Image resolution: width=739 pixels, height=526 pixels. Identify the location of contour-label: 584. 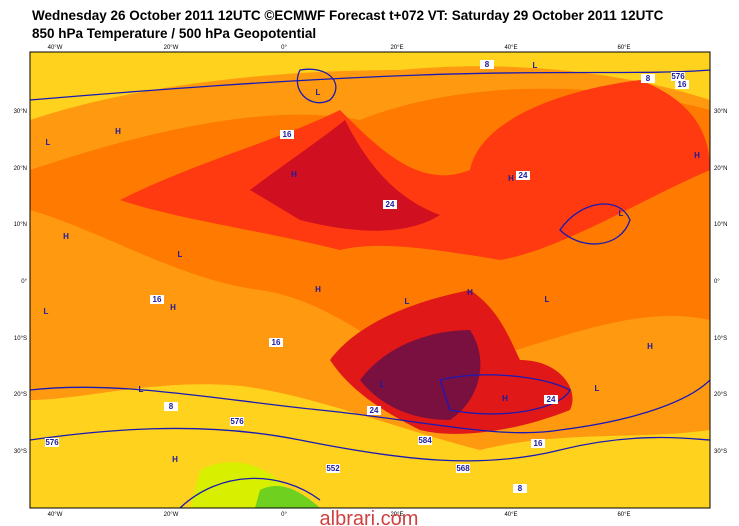
(425, 440).